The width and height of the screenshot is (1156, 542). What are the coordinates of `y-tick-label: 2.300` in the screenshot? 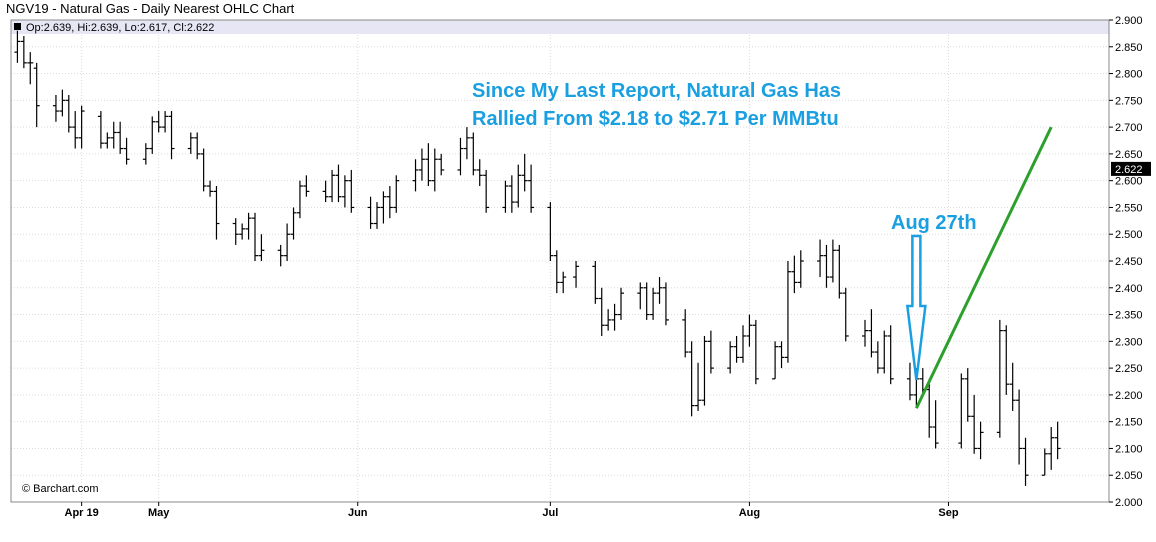 It's located at (1129, 342).